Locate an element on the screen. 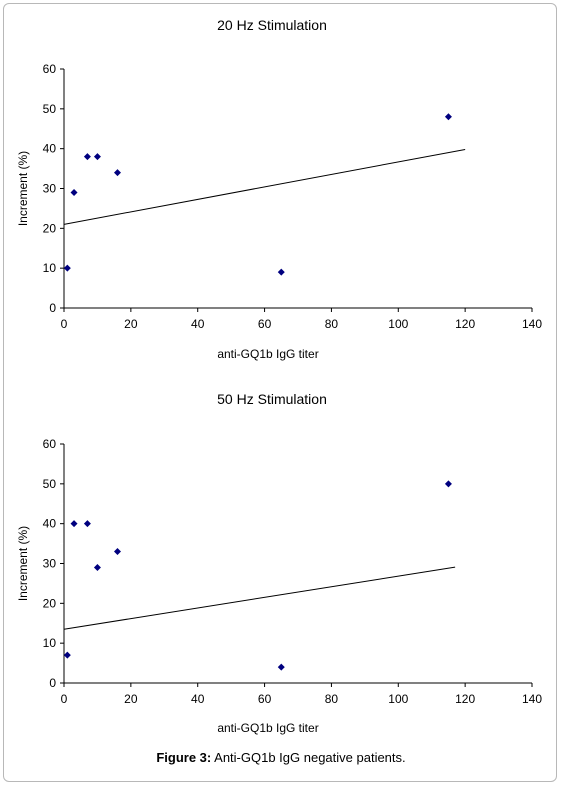 This screenshot has height=787, width=562. caption-label: Figure 3: is located at coordinates (184, 757).